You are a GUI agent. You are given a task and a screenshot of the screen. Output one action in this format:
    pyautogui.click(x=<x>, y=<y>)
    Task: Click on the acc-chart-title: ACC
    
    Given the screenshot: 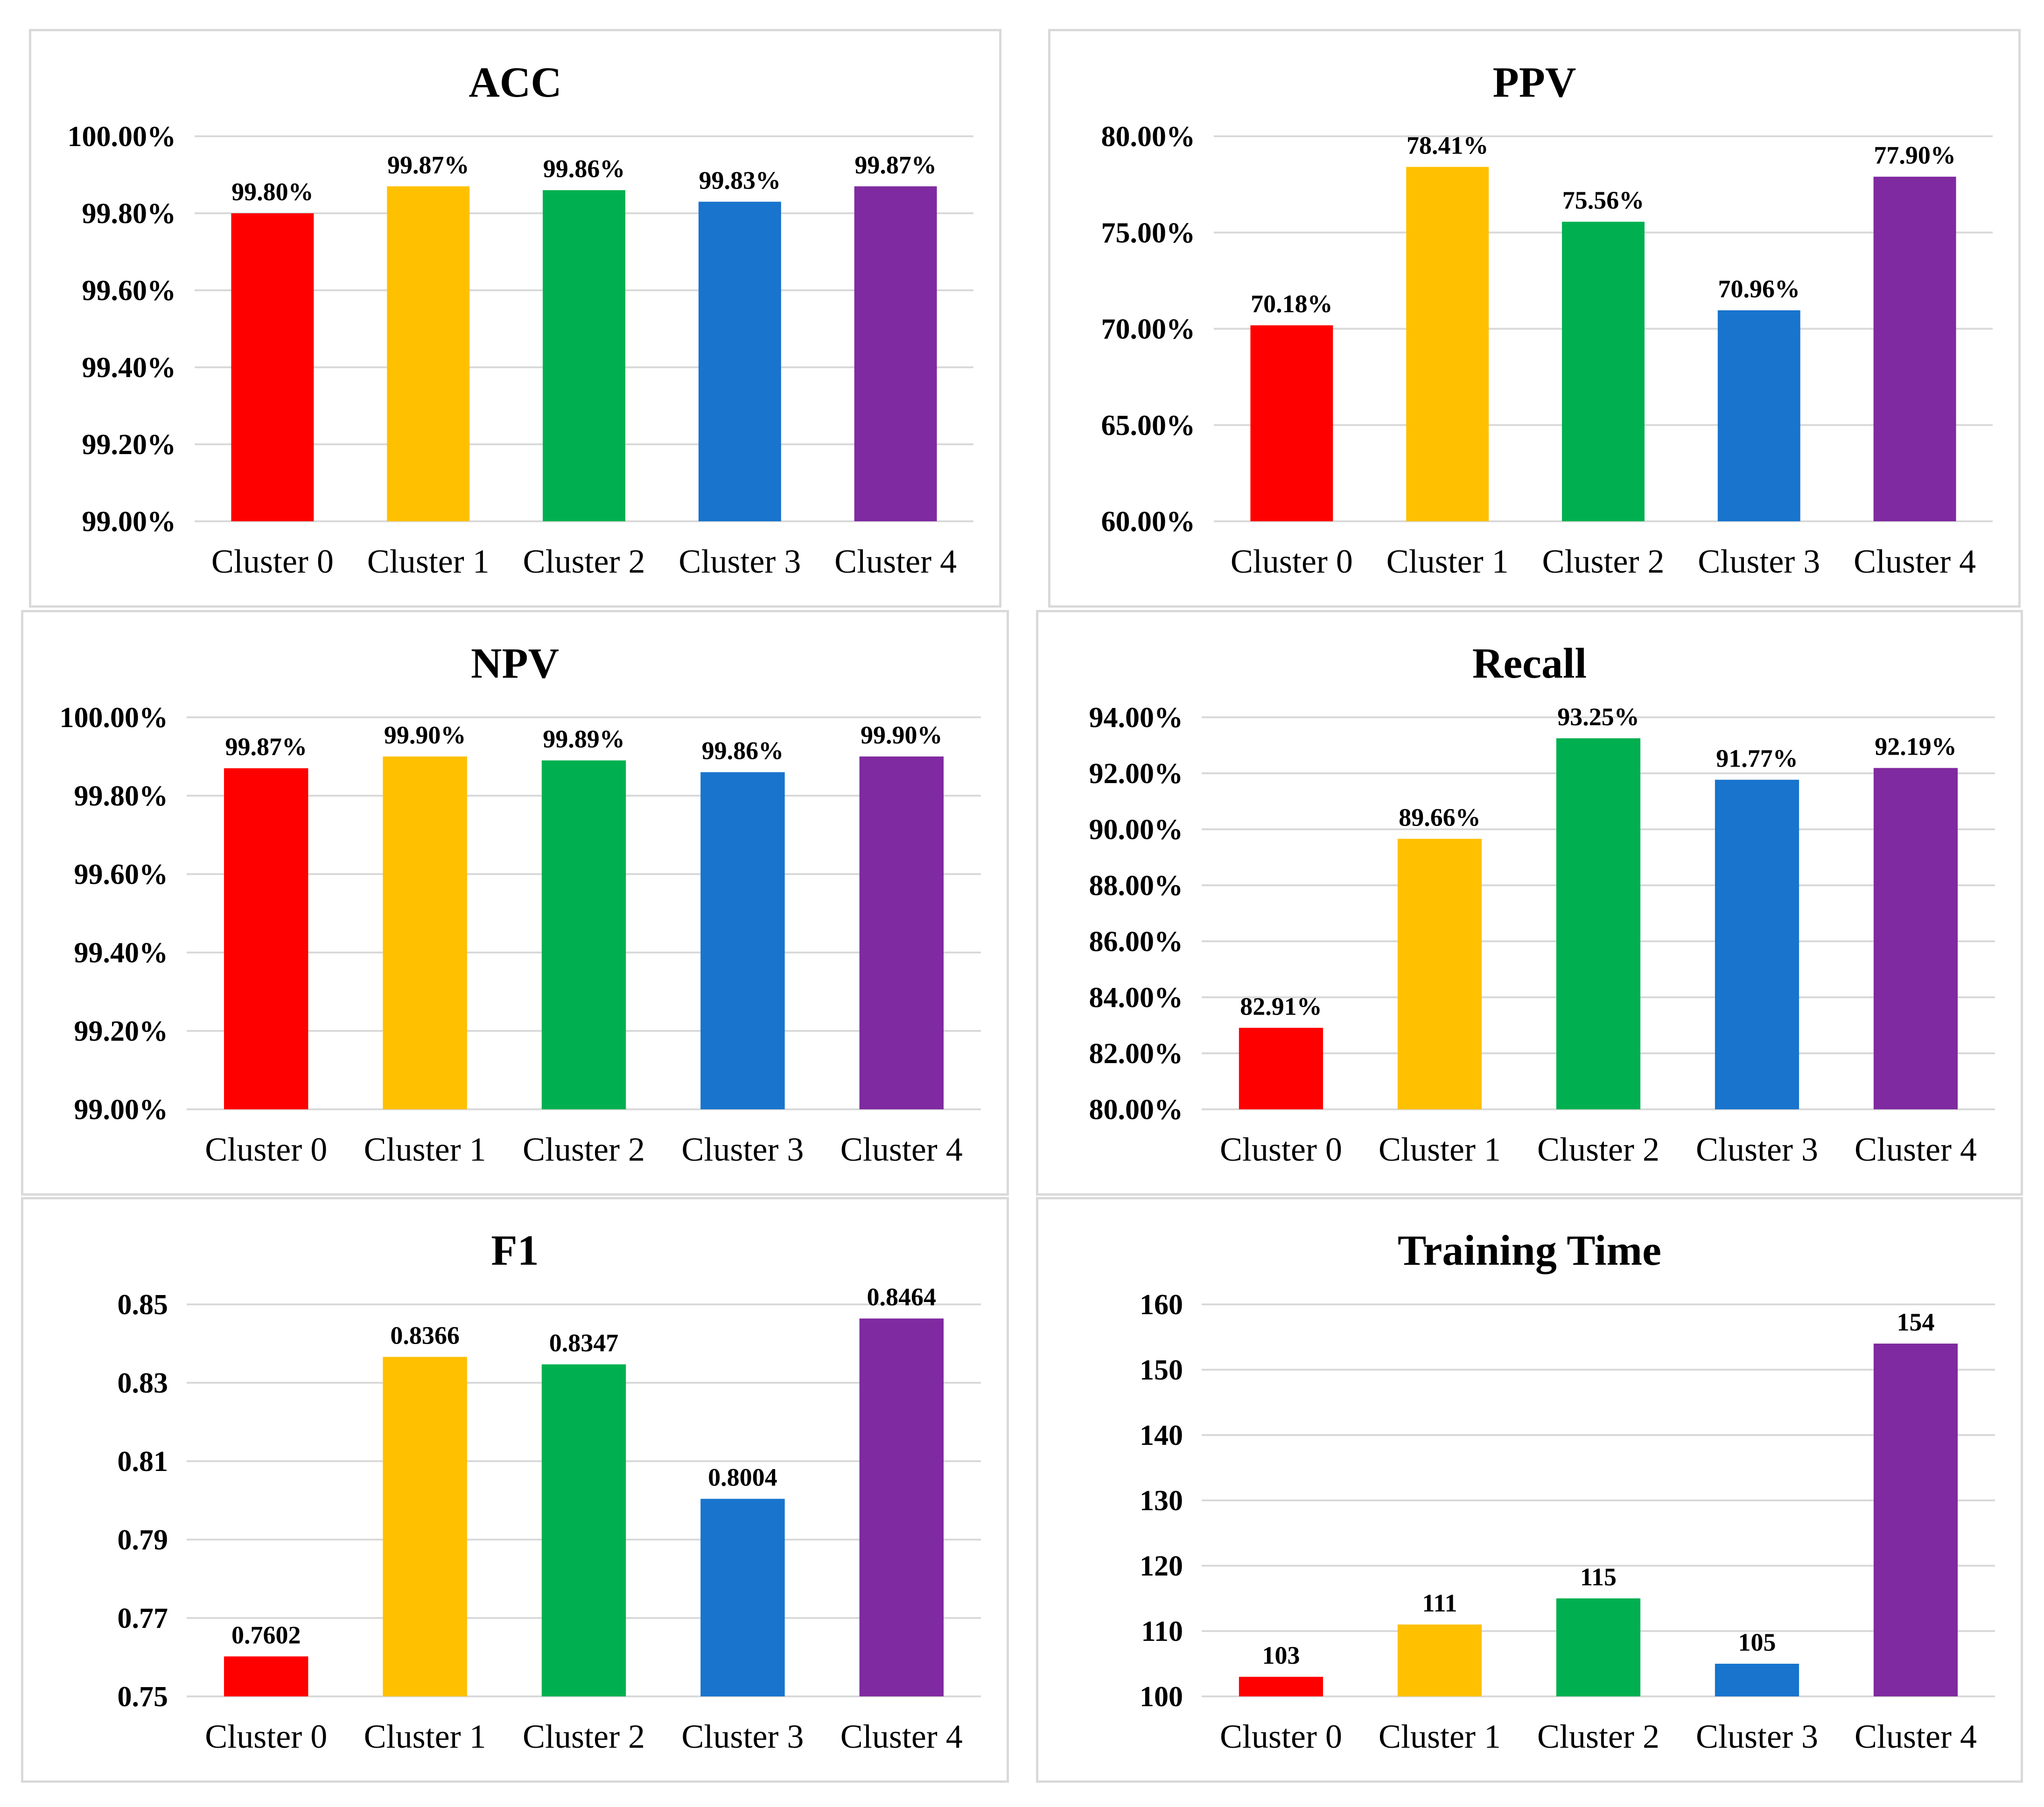 What is the action you would take?
    pyautogui.click(x=515, y=82)
    